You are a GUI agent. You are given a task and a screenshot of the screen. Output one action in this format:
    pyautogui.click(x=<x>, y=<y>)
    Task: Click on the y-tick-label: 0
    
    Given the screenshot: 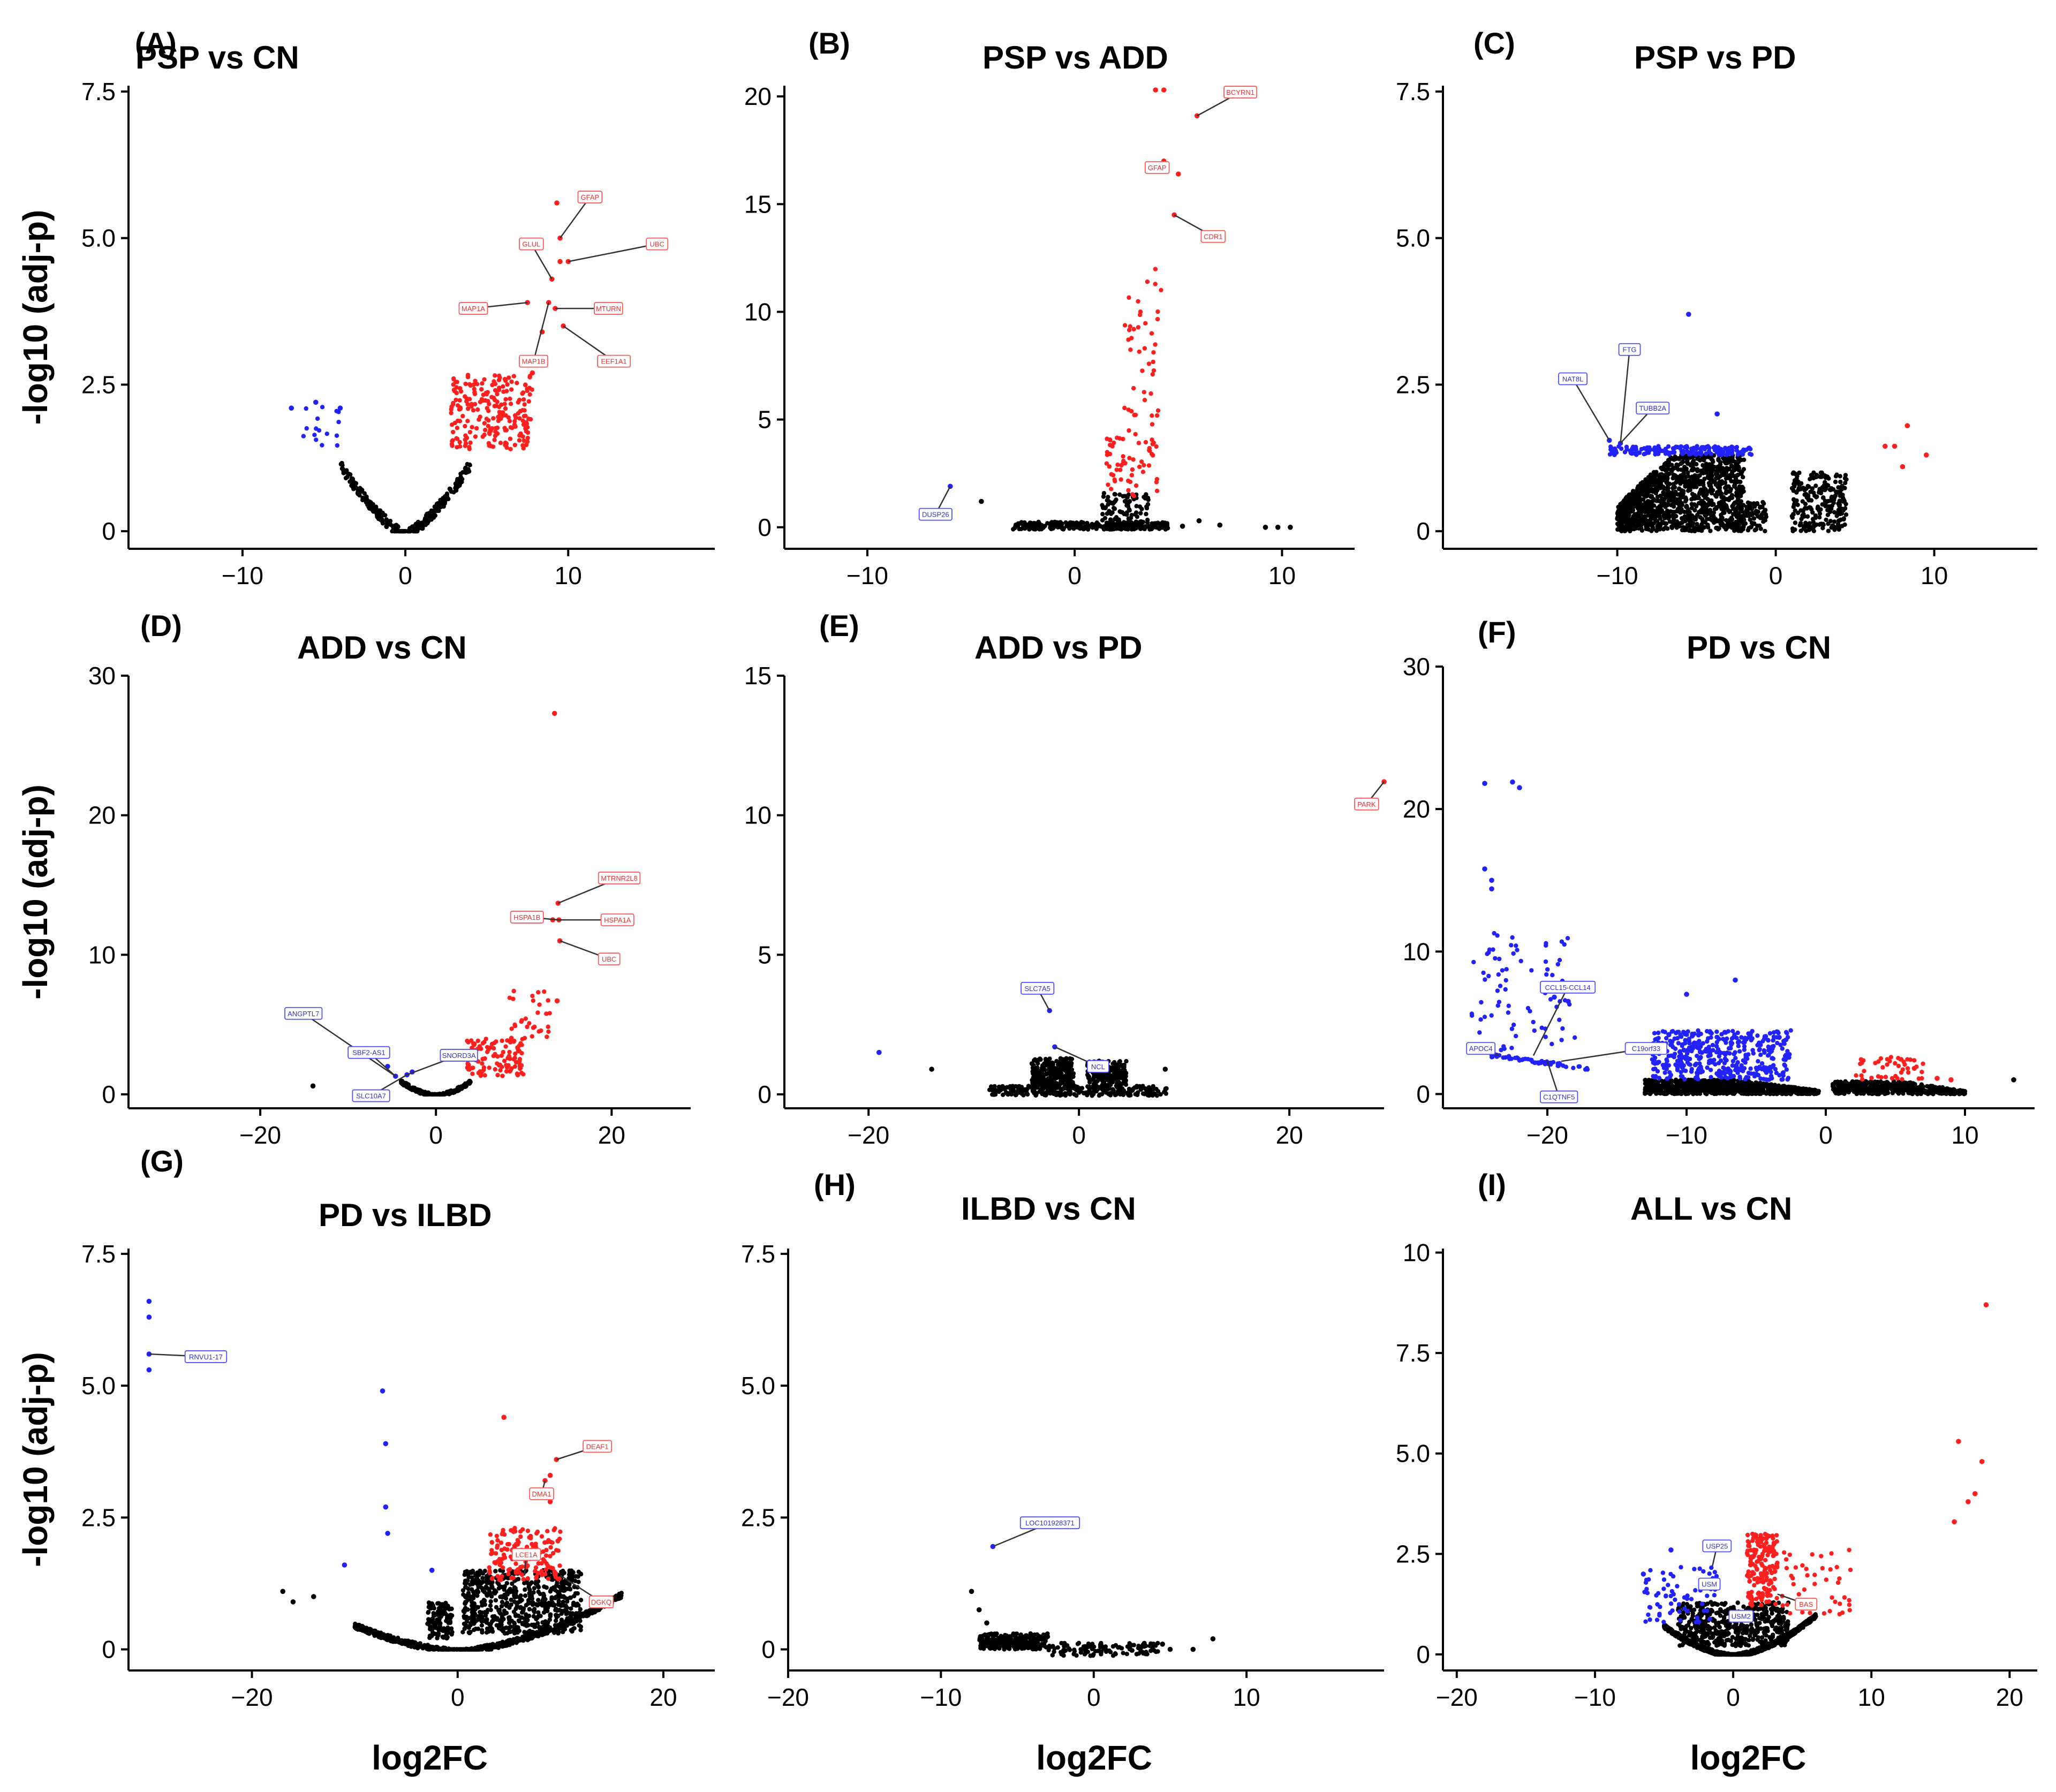 What is the action you would take?
    pyautogui.click(x=109, y=1094)
    